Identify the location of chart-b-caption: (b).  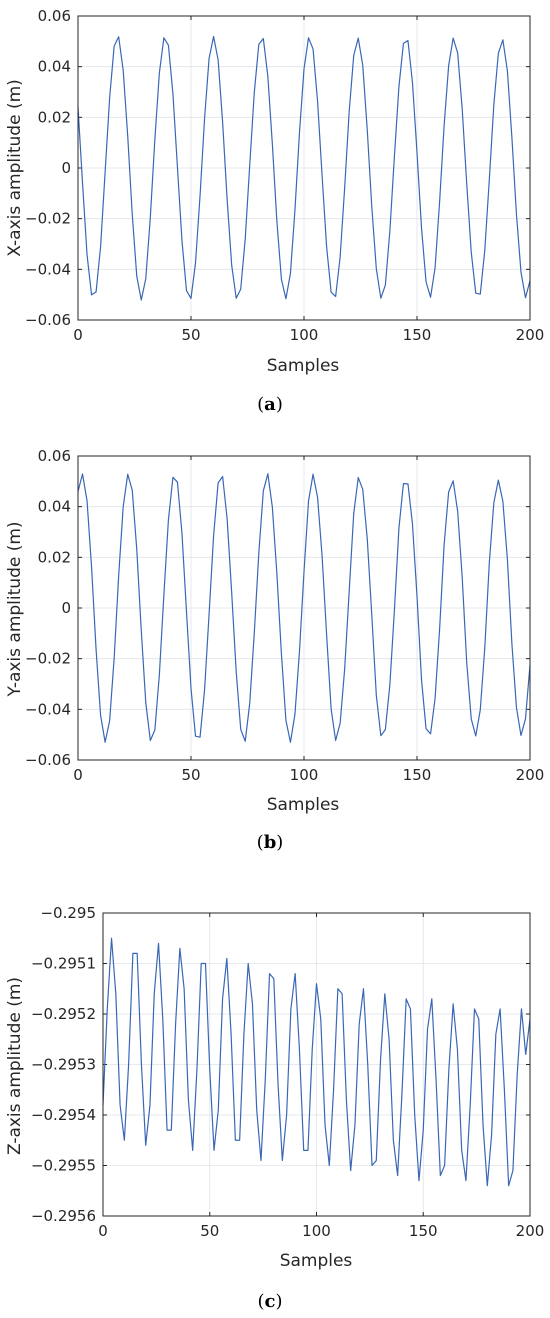
(270, 842).